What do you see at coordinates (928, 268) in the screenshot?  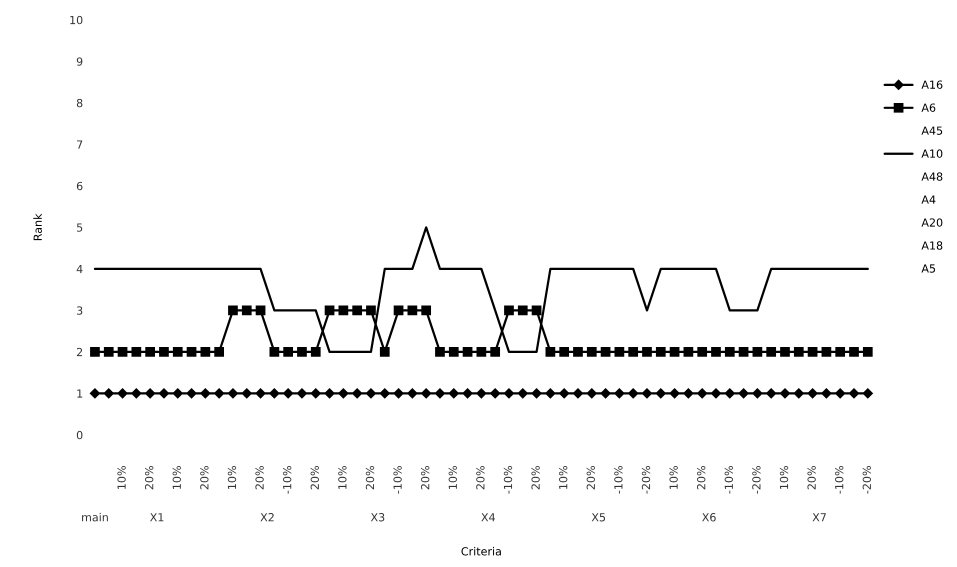 I see `text: A5` at bounding box center [928, 268].